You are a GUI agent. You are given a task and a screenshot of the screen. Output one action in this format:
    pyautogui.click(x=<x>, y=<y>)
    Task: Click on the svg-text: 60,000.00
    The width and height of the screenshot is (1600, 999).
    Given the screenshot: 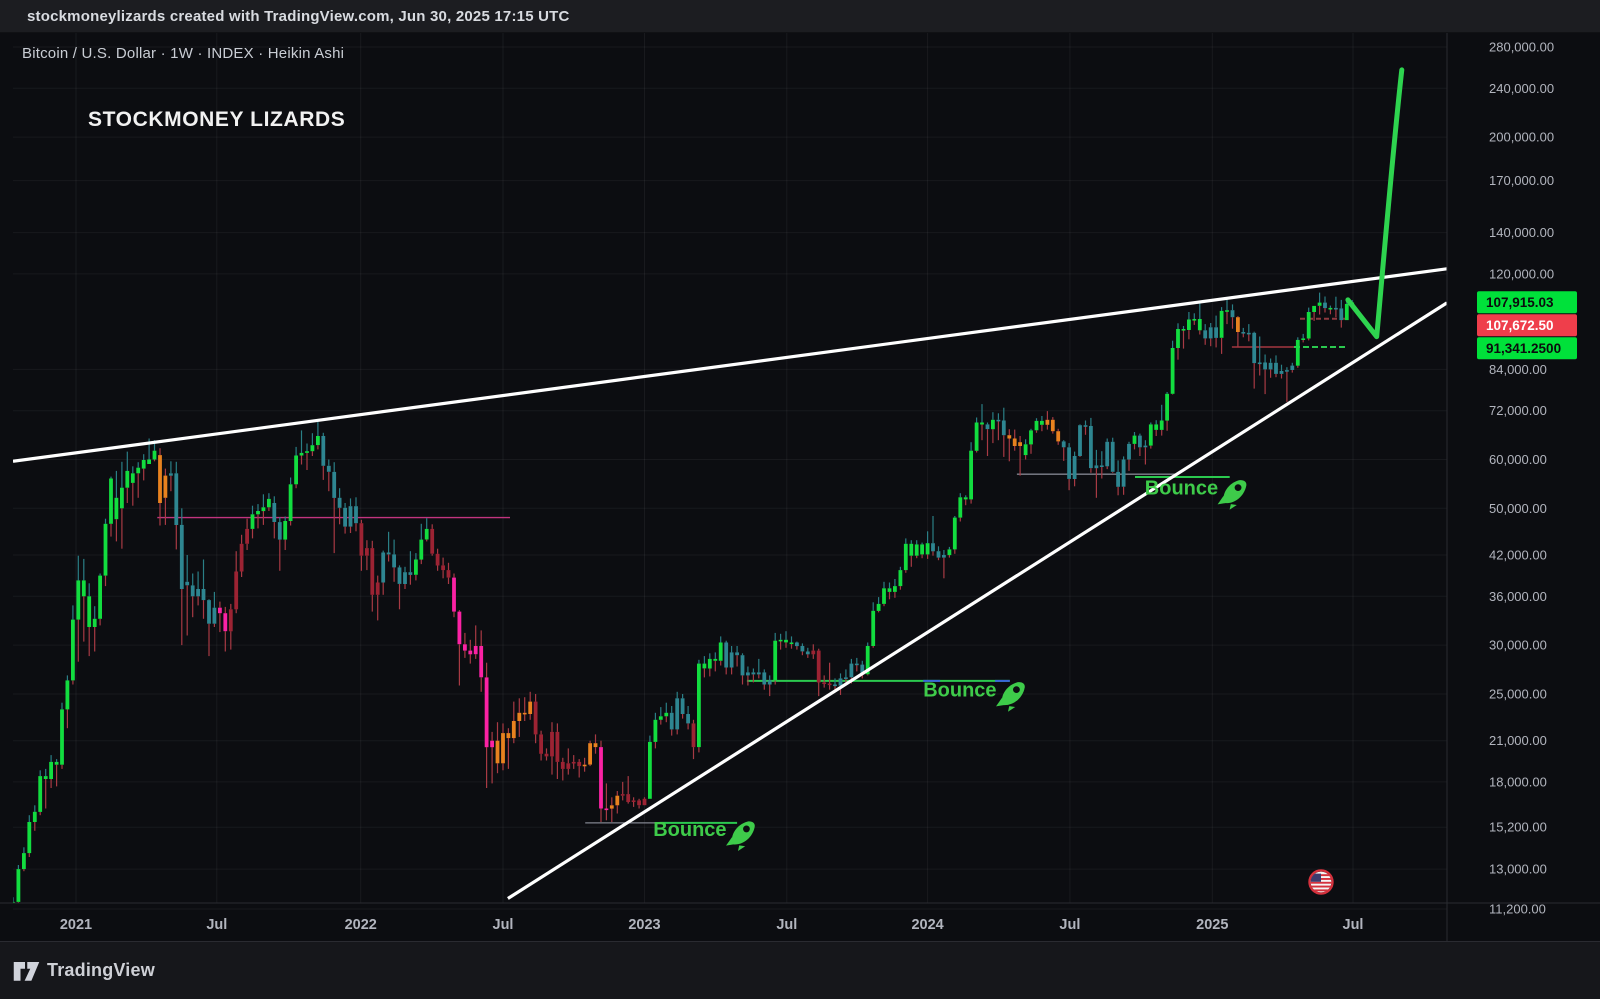 What is the action you would take?
    pyautogui.click(x=1518, y=459)
    